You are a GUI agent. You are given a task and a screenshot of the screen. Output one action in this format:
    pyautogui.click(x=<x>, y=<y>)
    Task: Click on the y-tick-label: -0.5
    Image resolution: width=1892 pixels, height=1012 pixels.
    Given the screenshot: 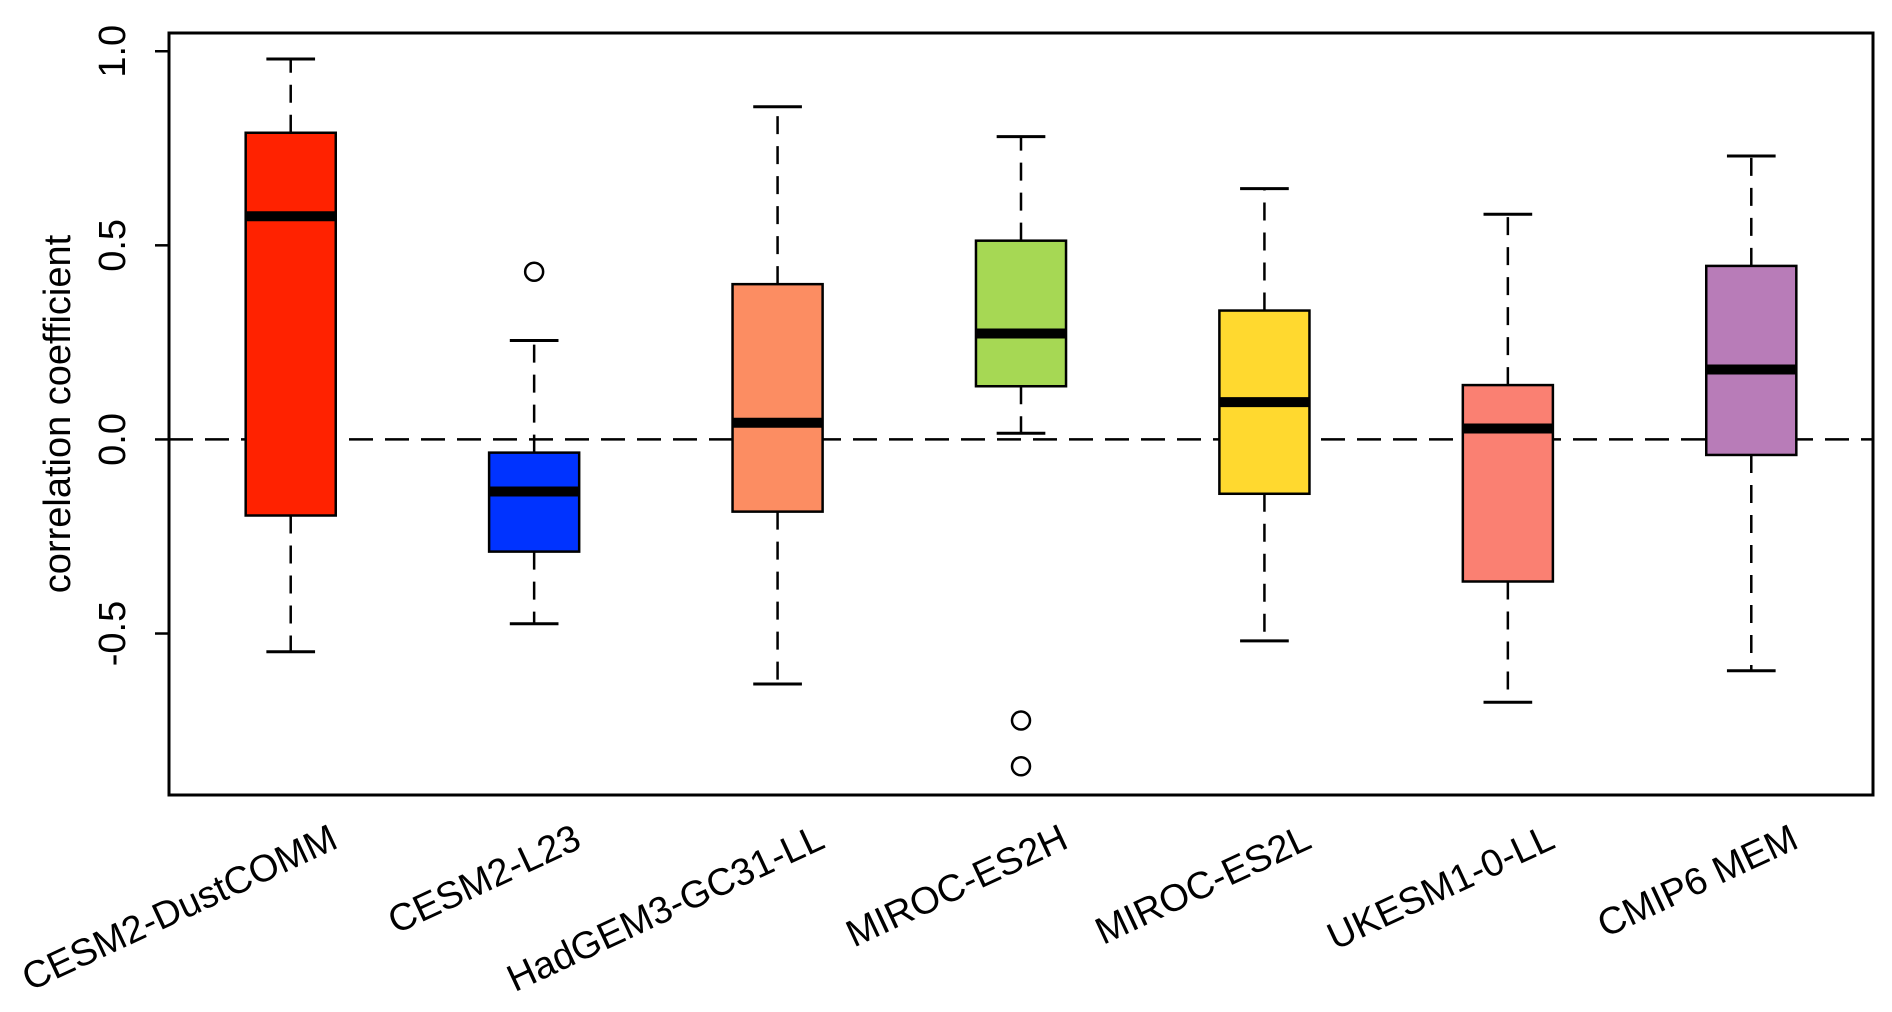 What is the action you would take?
    pyautogui.click(x=113, y=633)
    